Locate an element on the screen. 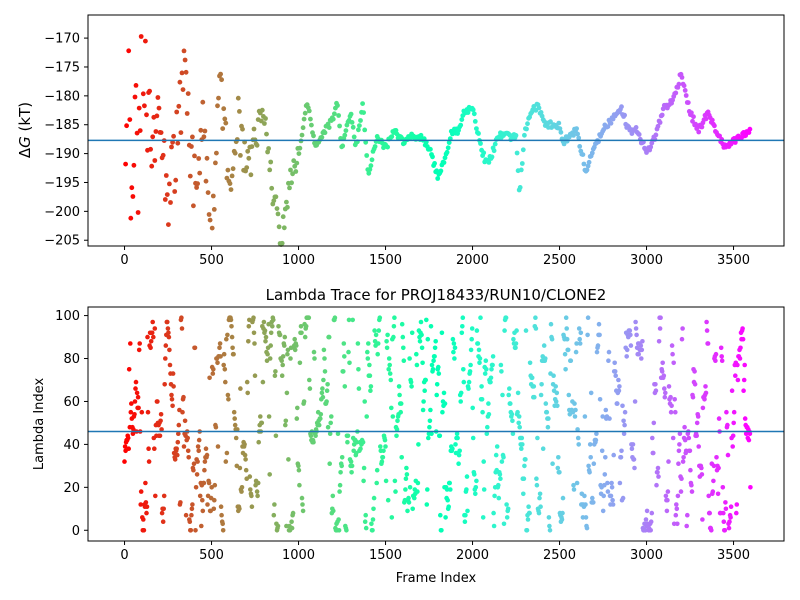  top-y-tick-label: −205 is located at coordinates (62, 241).